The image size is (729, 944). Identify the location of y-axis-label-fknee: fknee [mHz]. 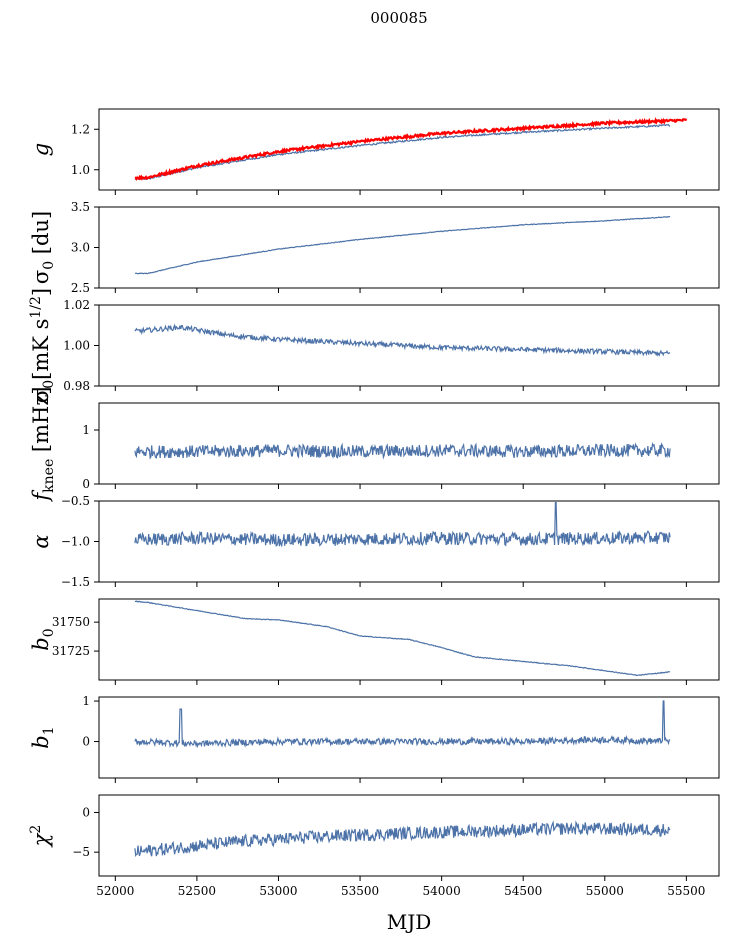
(43, 444).